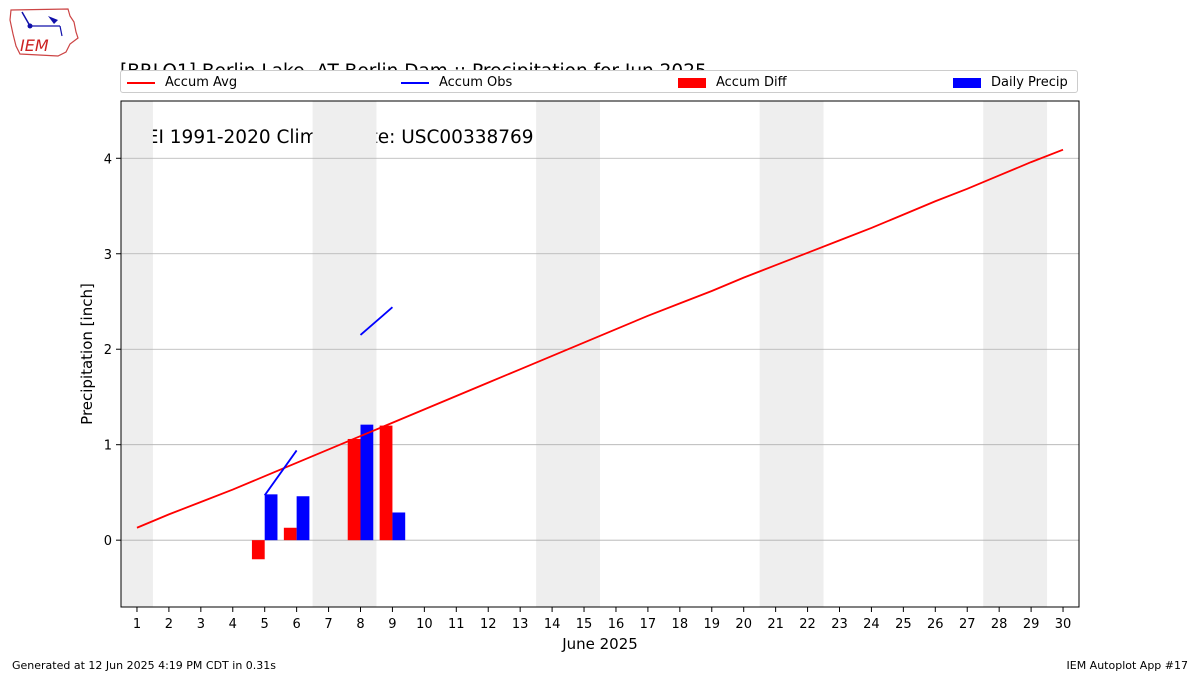 The width and height of the screenshot is (1200, 675). Describe the element at coordinates (415, 82) in the screenshot. I see `legend-swatch-accum-obs` at that location.